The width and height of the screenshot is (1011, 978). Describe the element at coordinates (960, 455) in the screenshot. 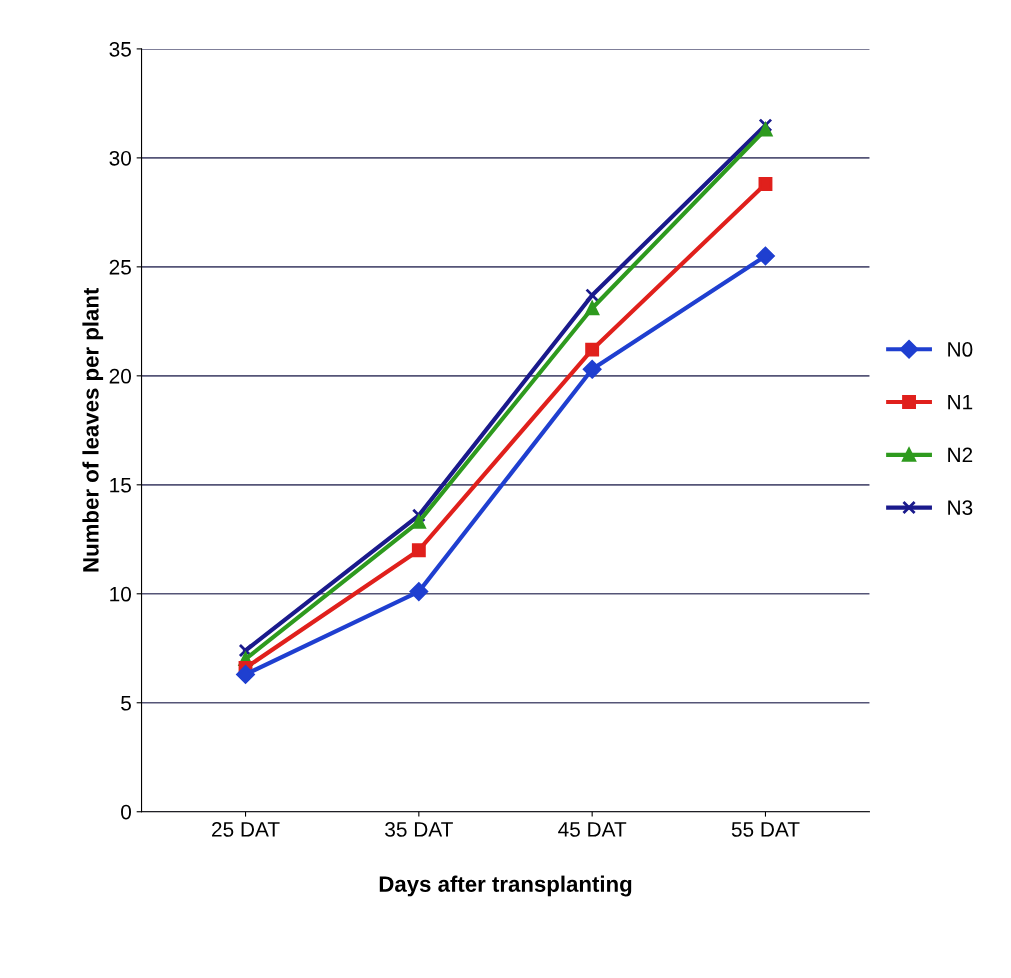

I see `legend-label: N2` at that location.